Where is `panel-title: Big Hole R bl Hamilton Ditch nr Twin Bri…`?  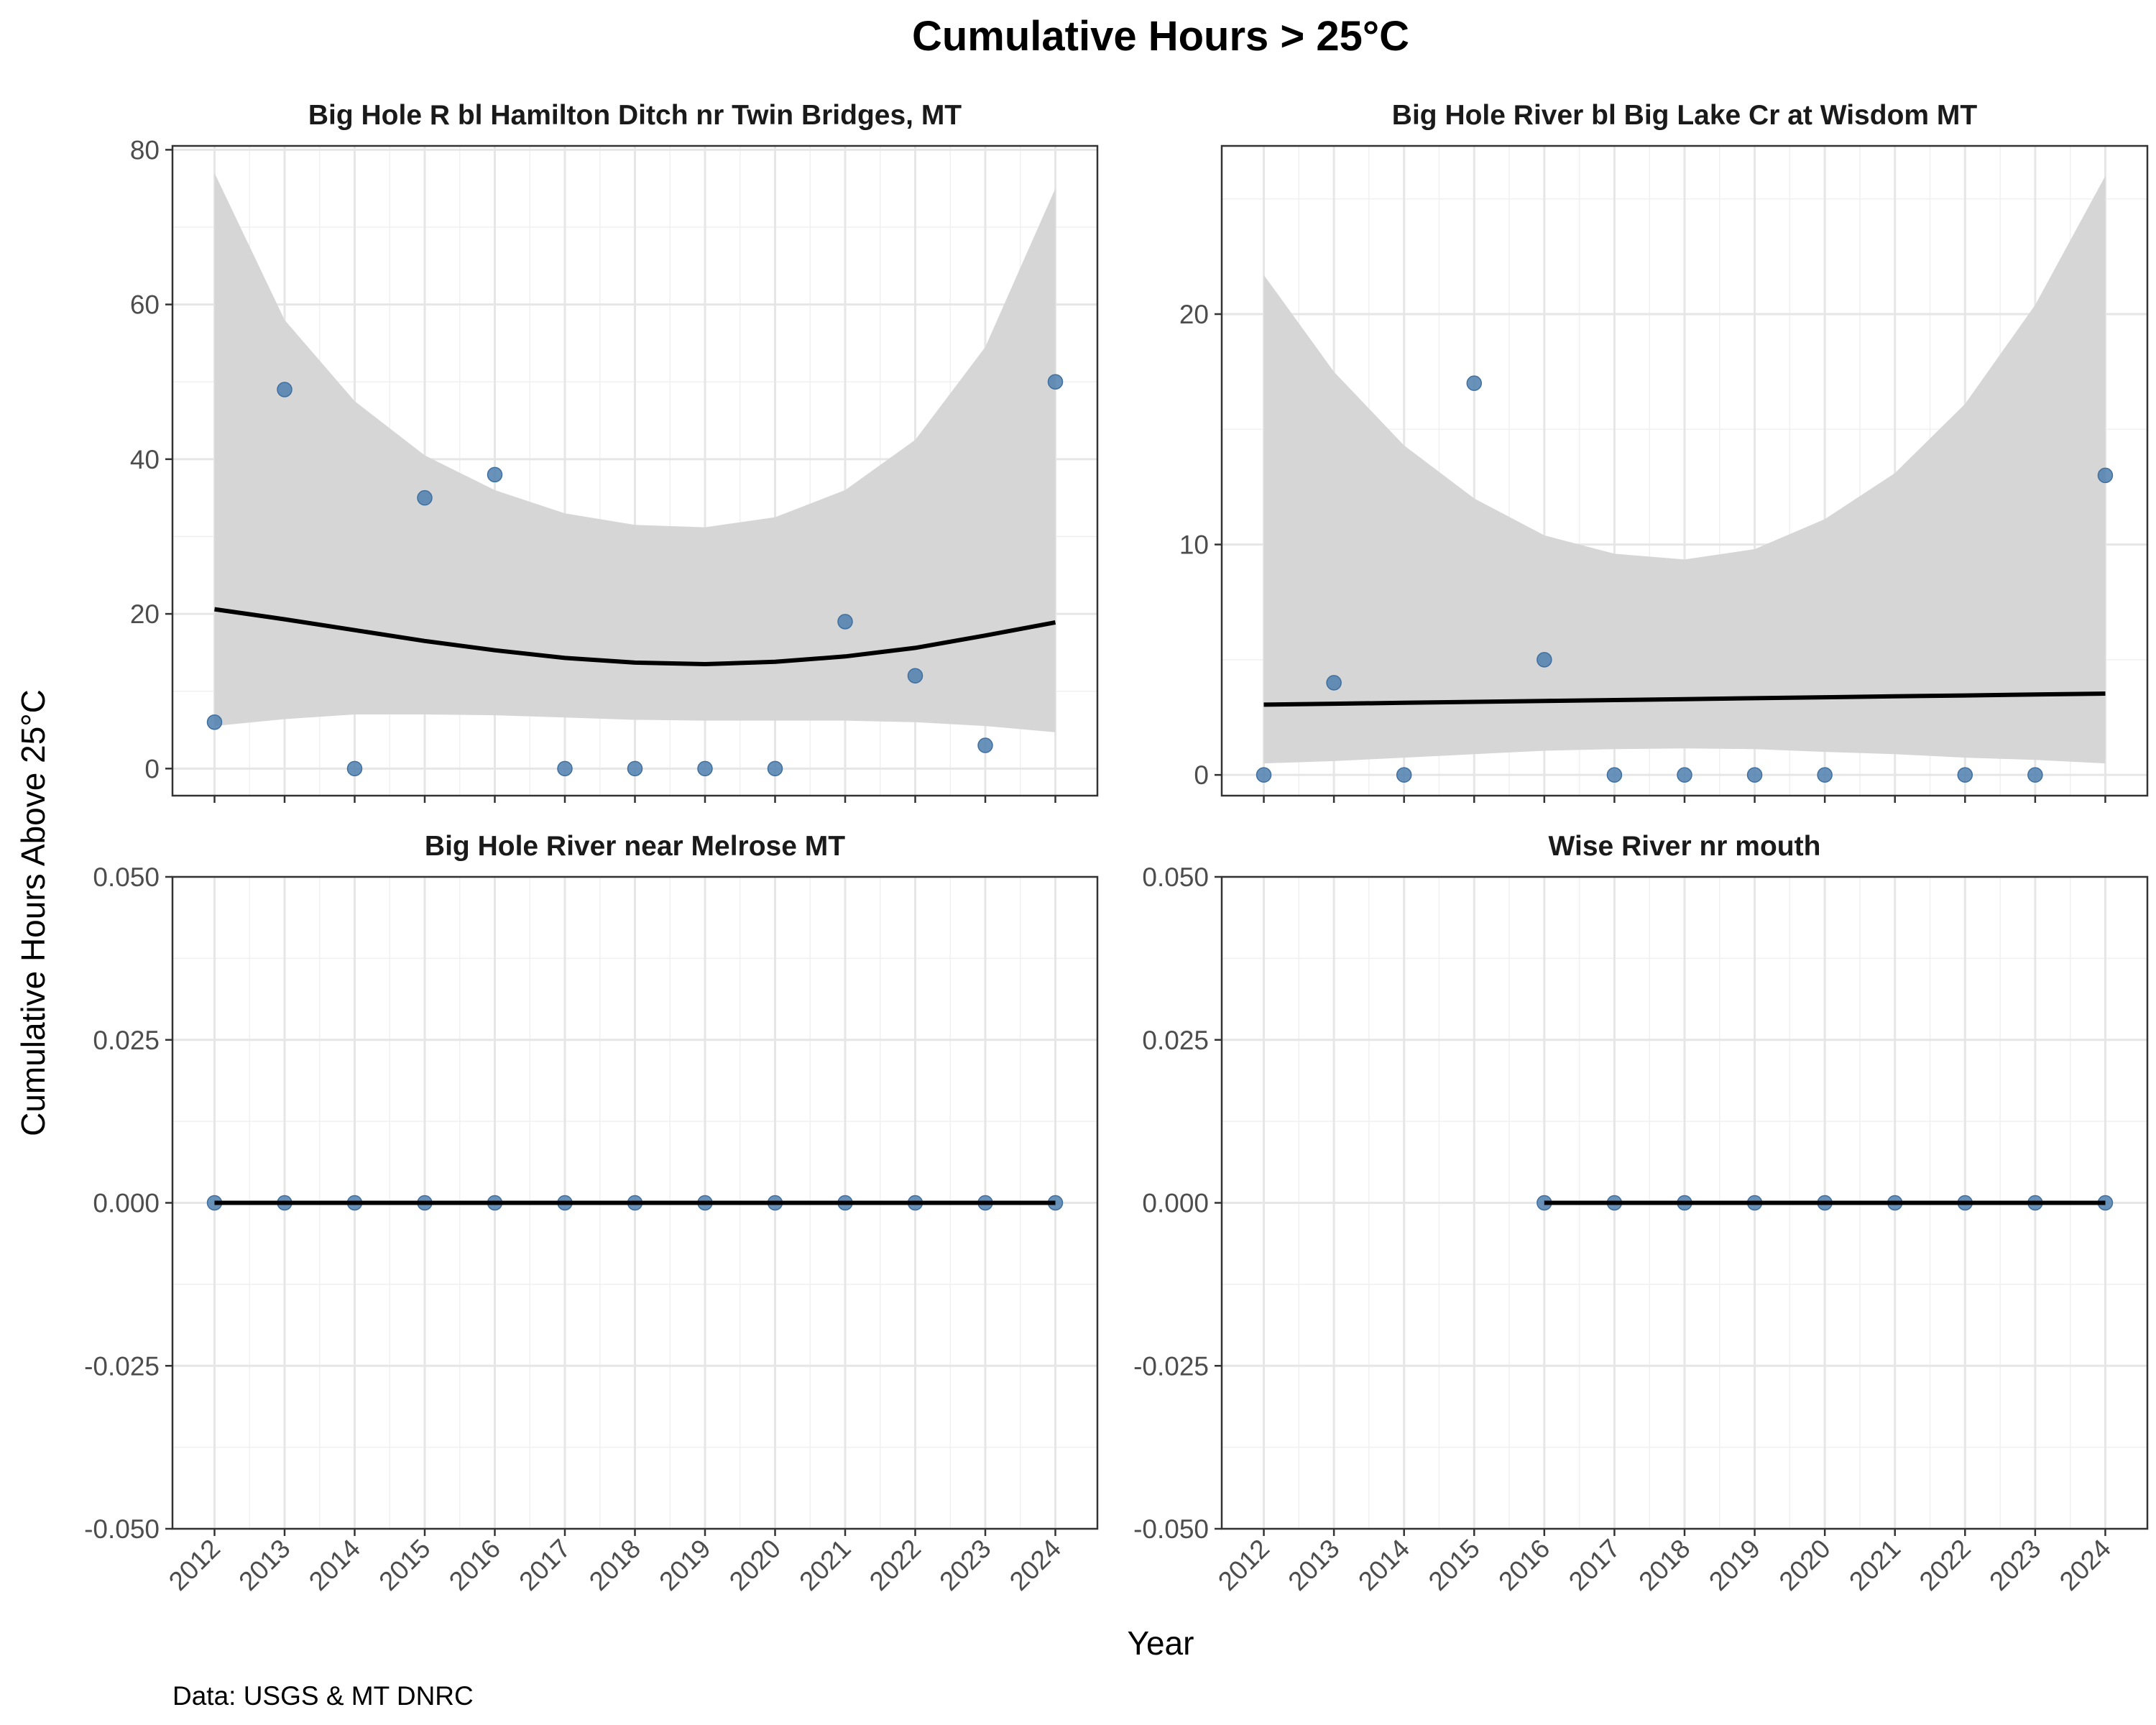 panel-title: Big Hole R bl Hamilton Ditch nr Twin Bri… is located at coordinates (635, 115).